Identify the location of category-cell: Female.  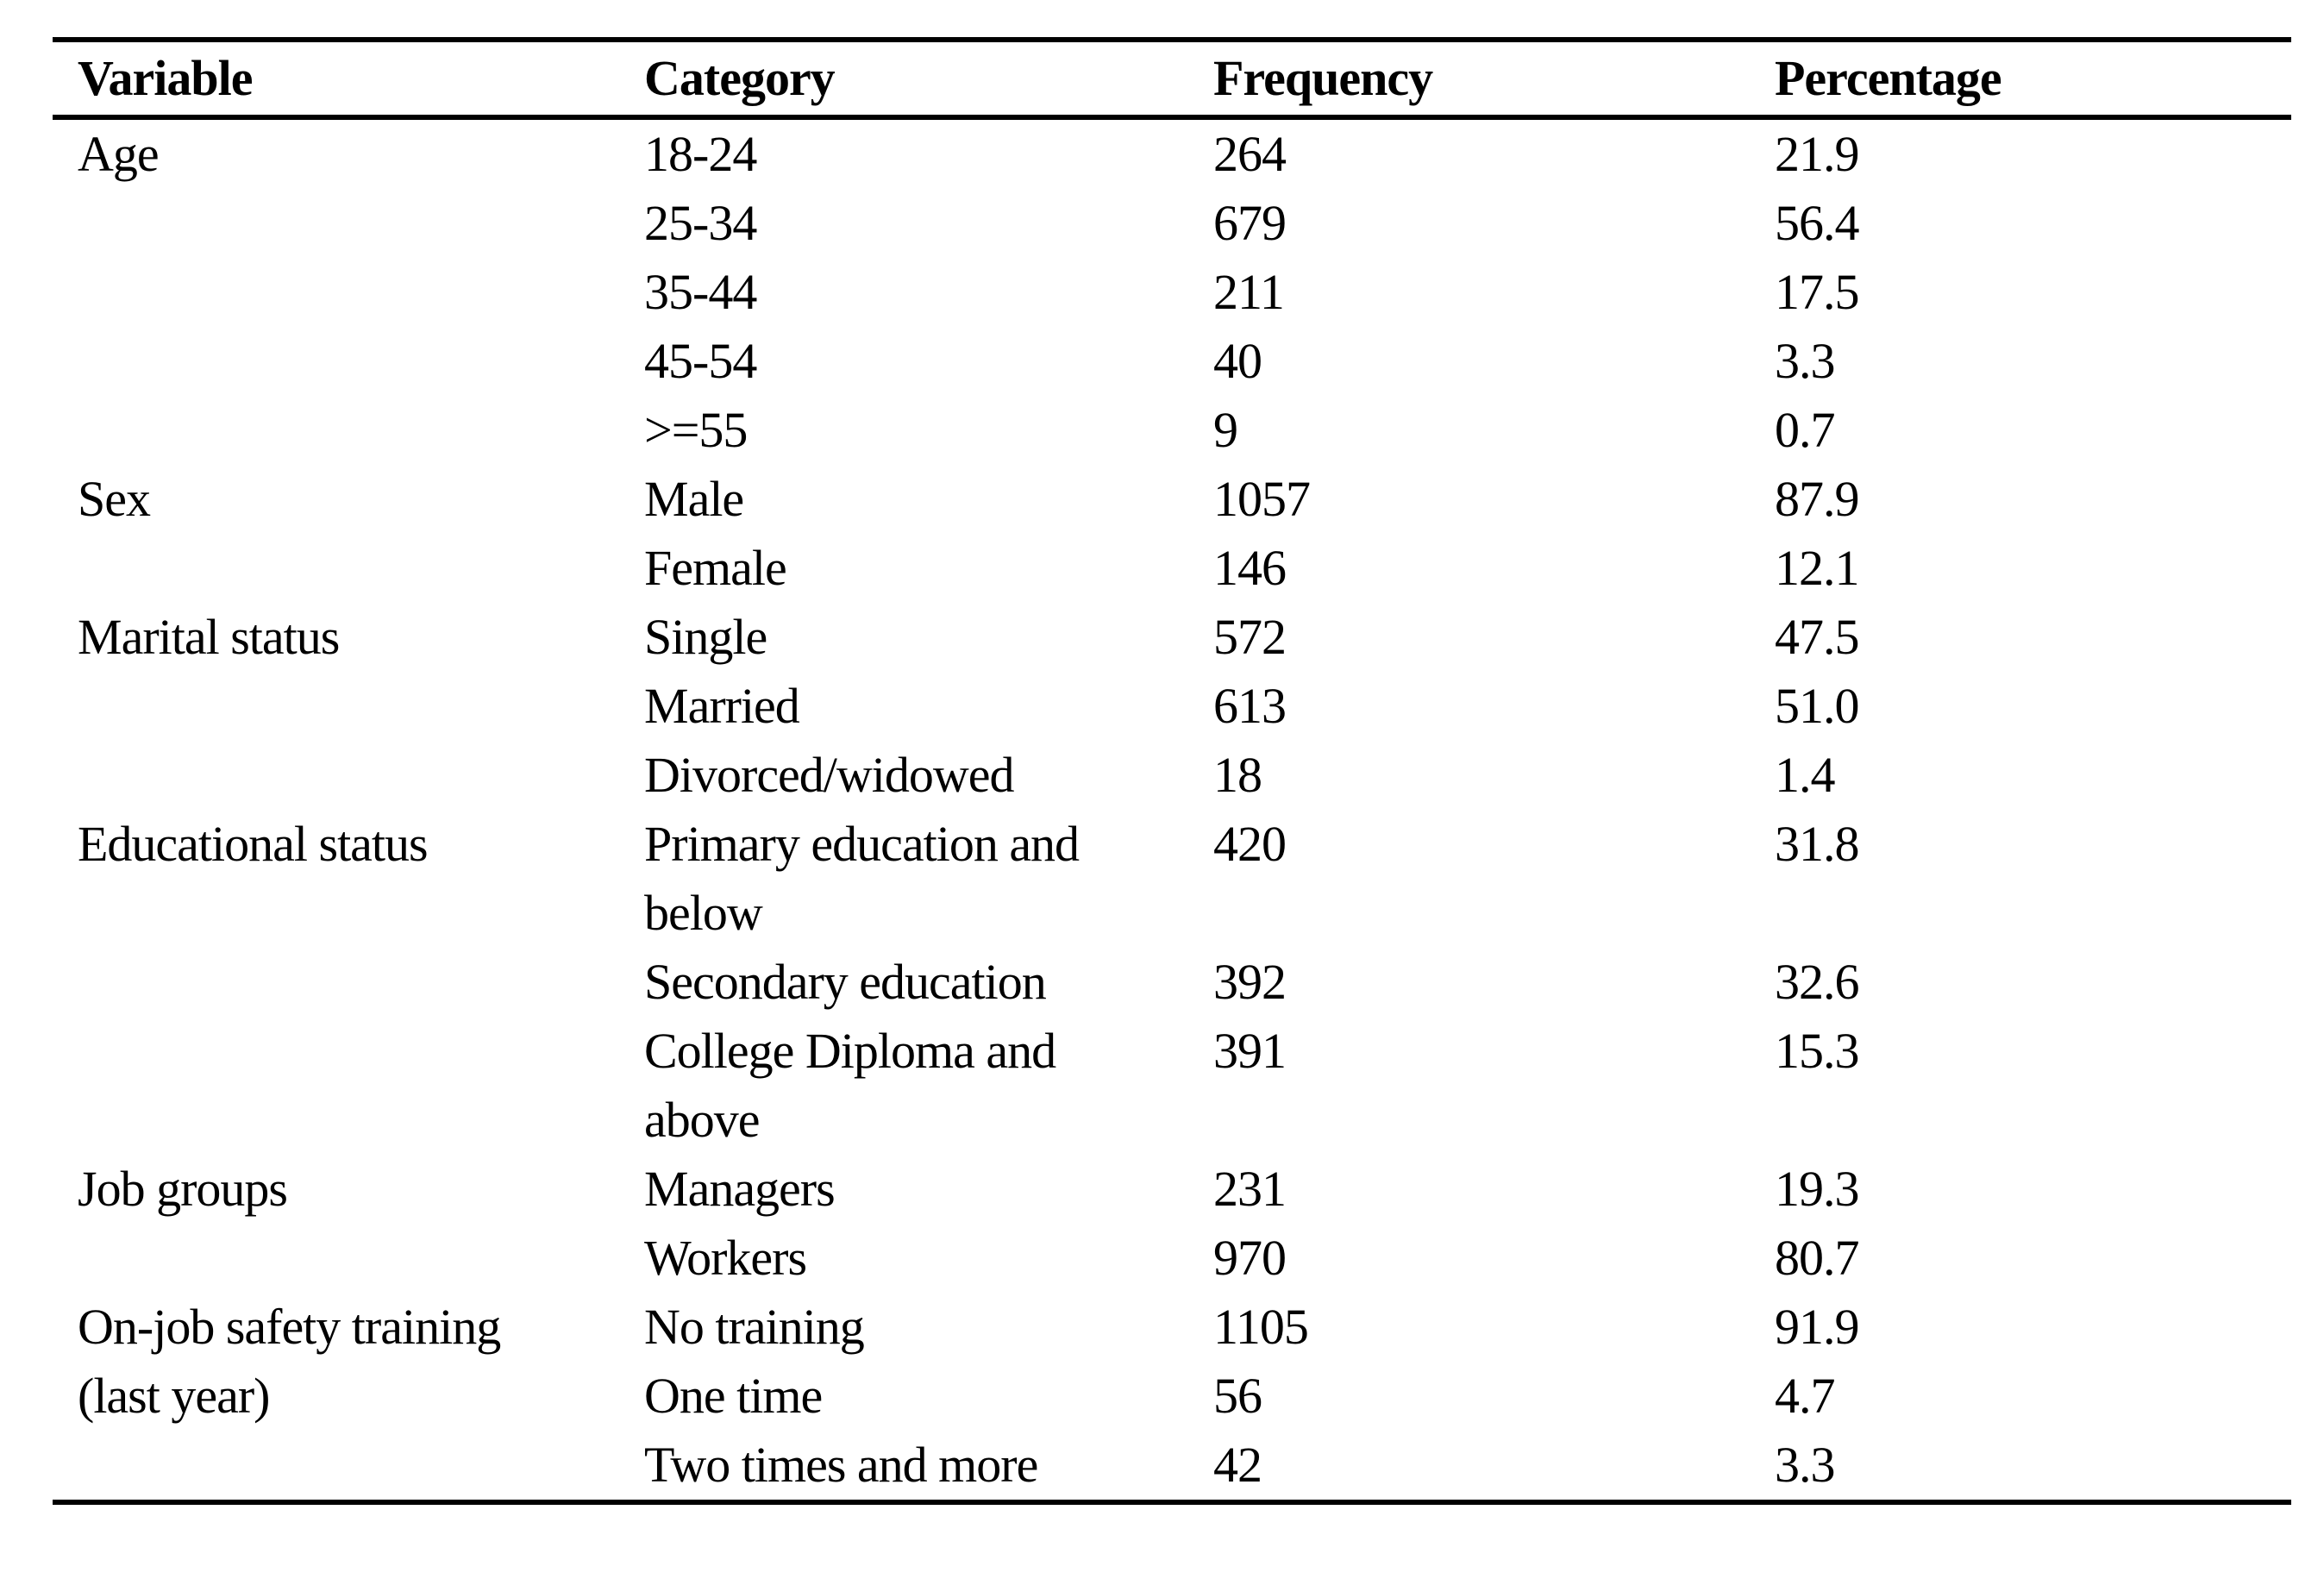
(715, 568).